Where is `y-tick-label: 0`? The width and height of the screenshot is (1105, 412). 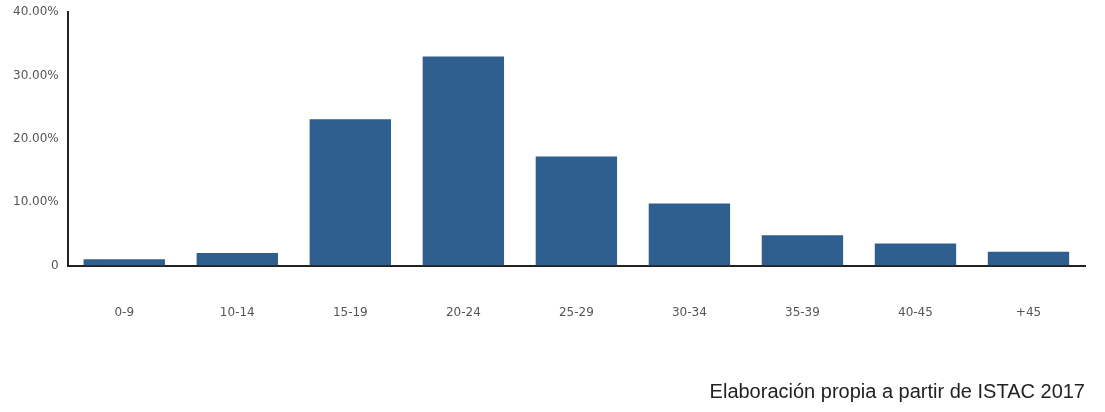 y-tick-label: 0 is located at coordinates (55, 264).